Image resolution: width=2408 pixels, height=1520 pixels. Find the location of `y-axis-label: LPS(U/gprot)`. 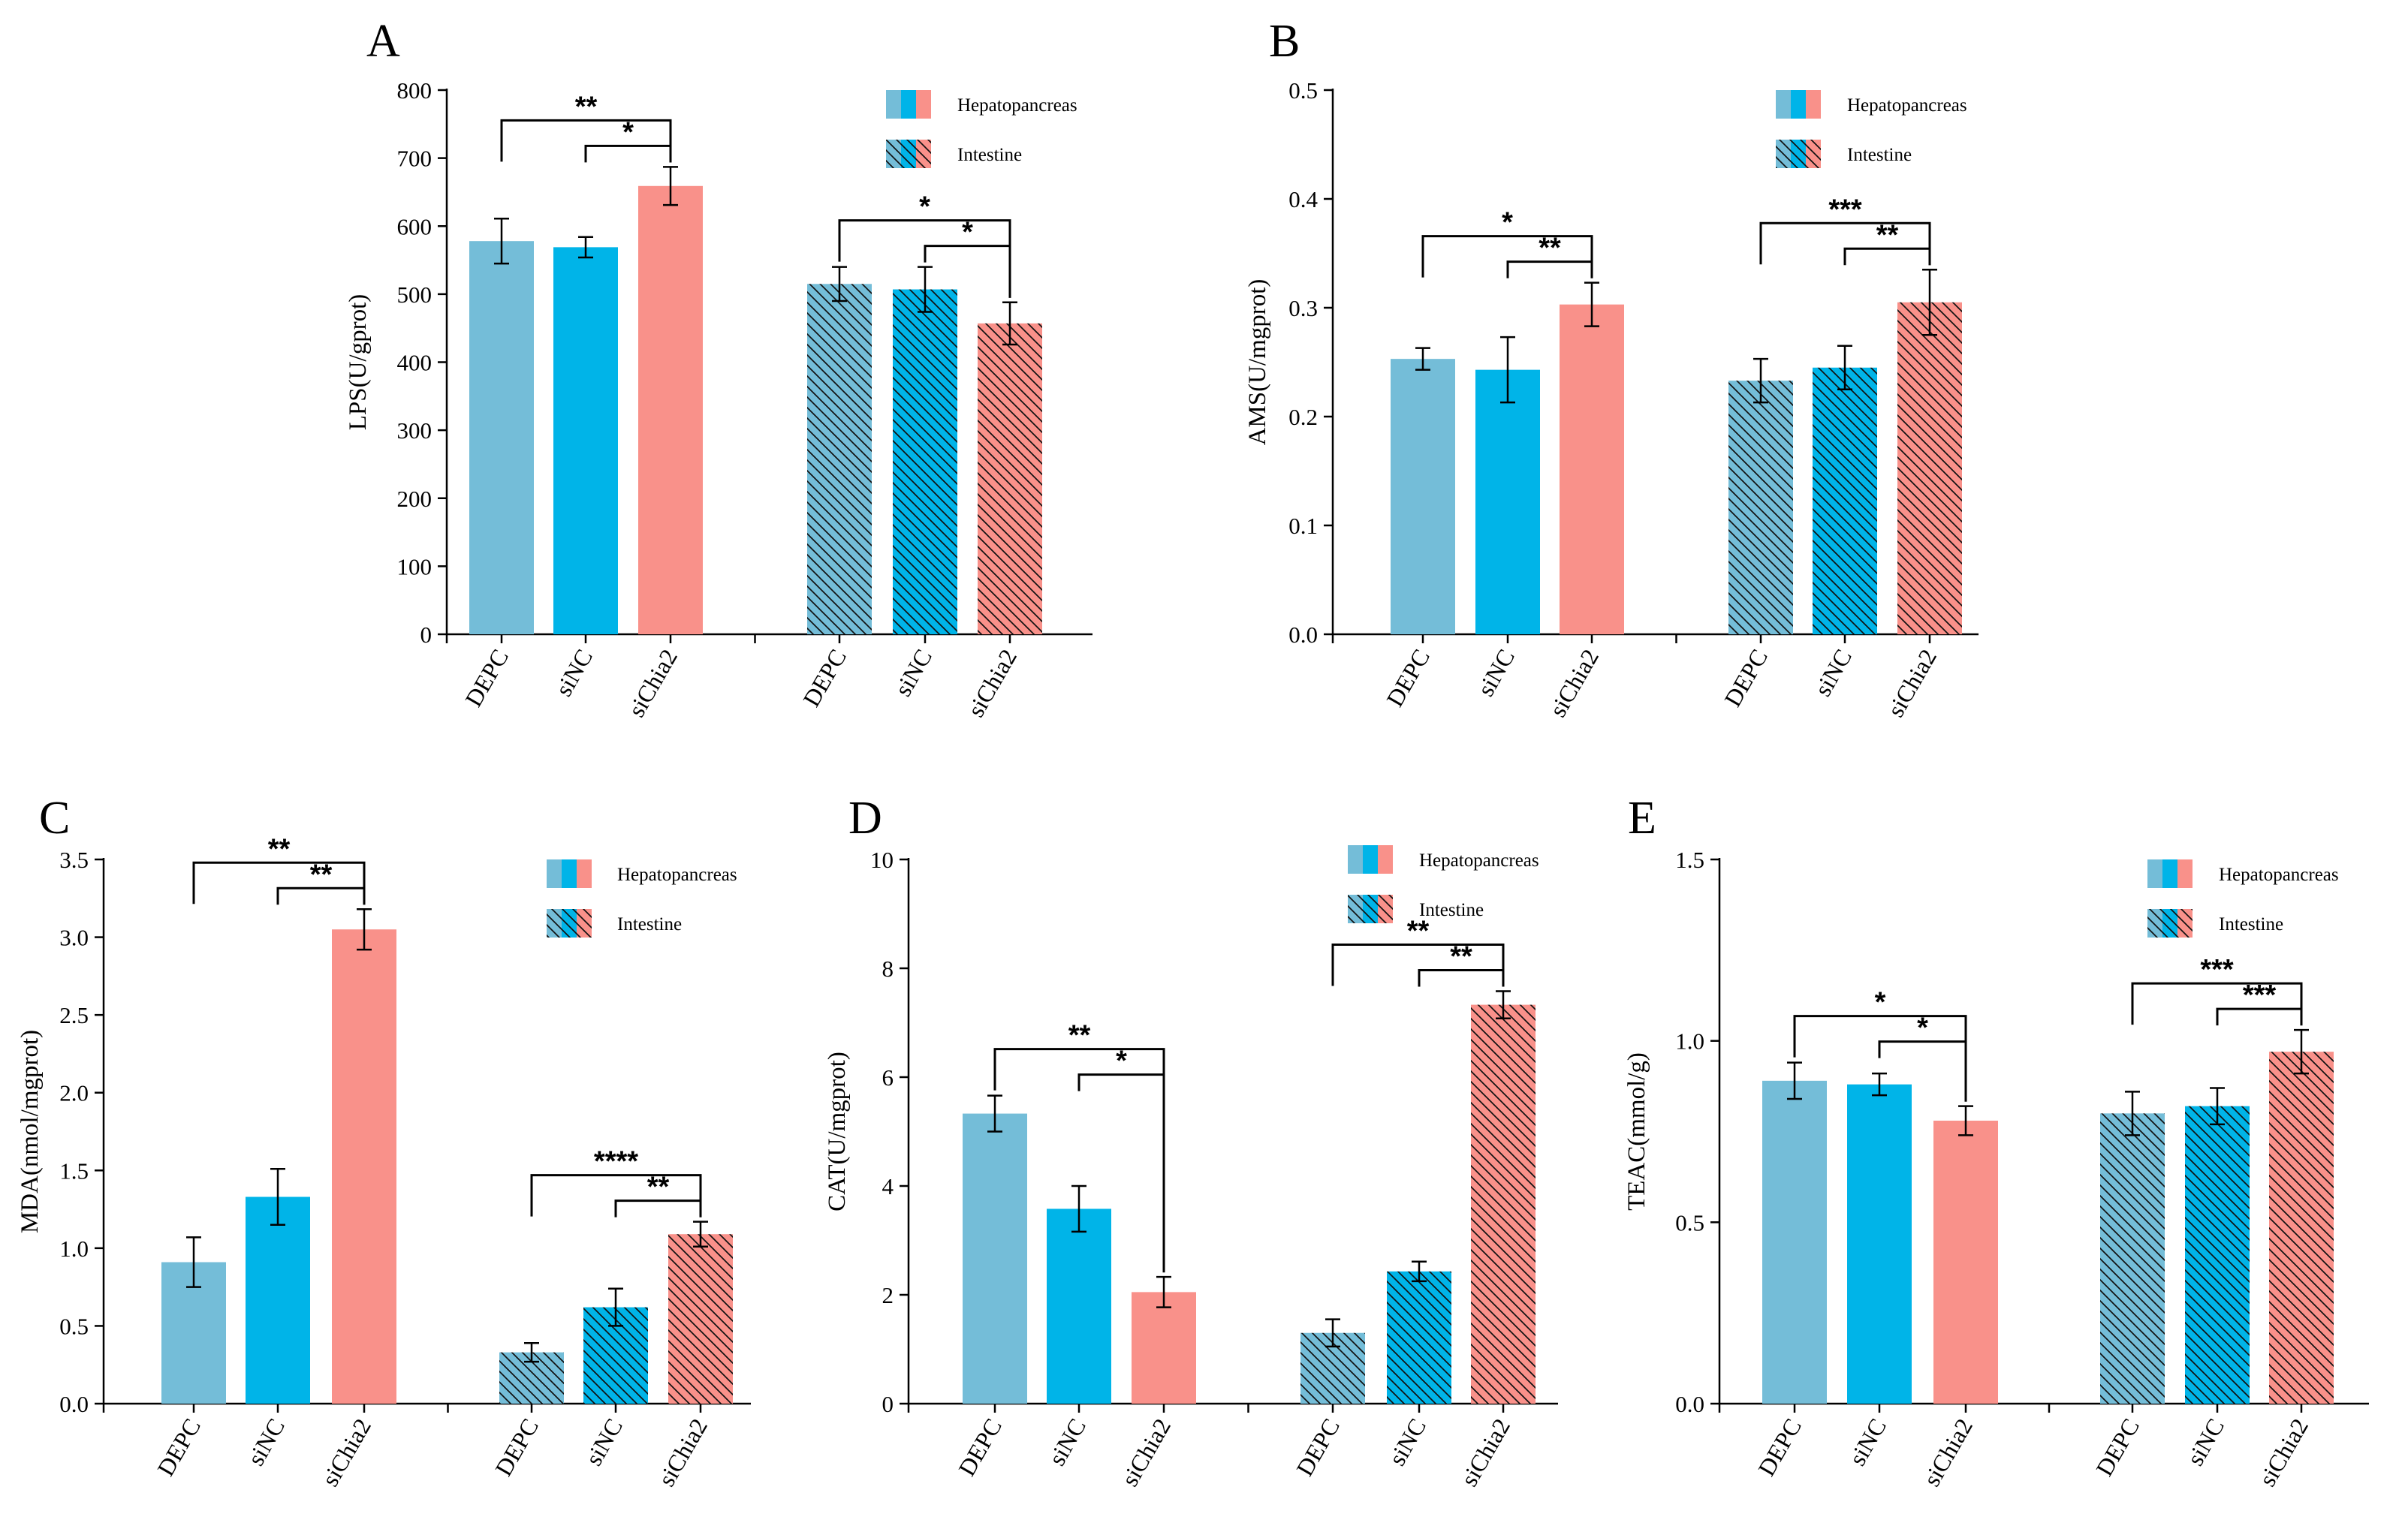

y-axis-label: LPS(U/gprot) is located at coordinates (358, 362).